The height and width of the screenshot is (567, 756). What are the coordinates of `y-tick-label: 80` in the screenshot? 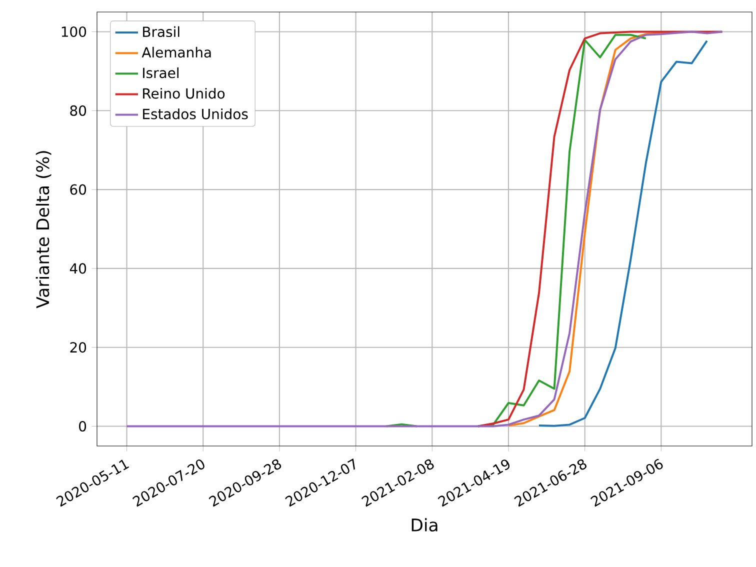 It's located at (78, 110).